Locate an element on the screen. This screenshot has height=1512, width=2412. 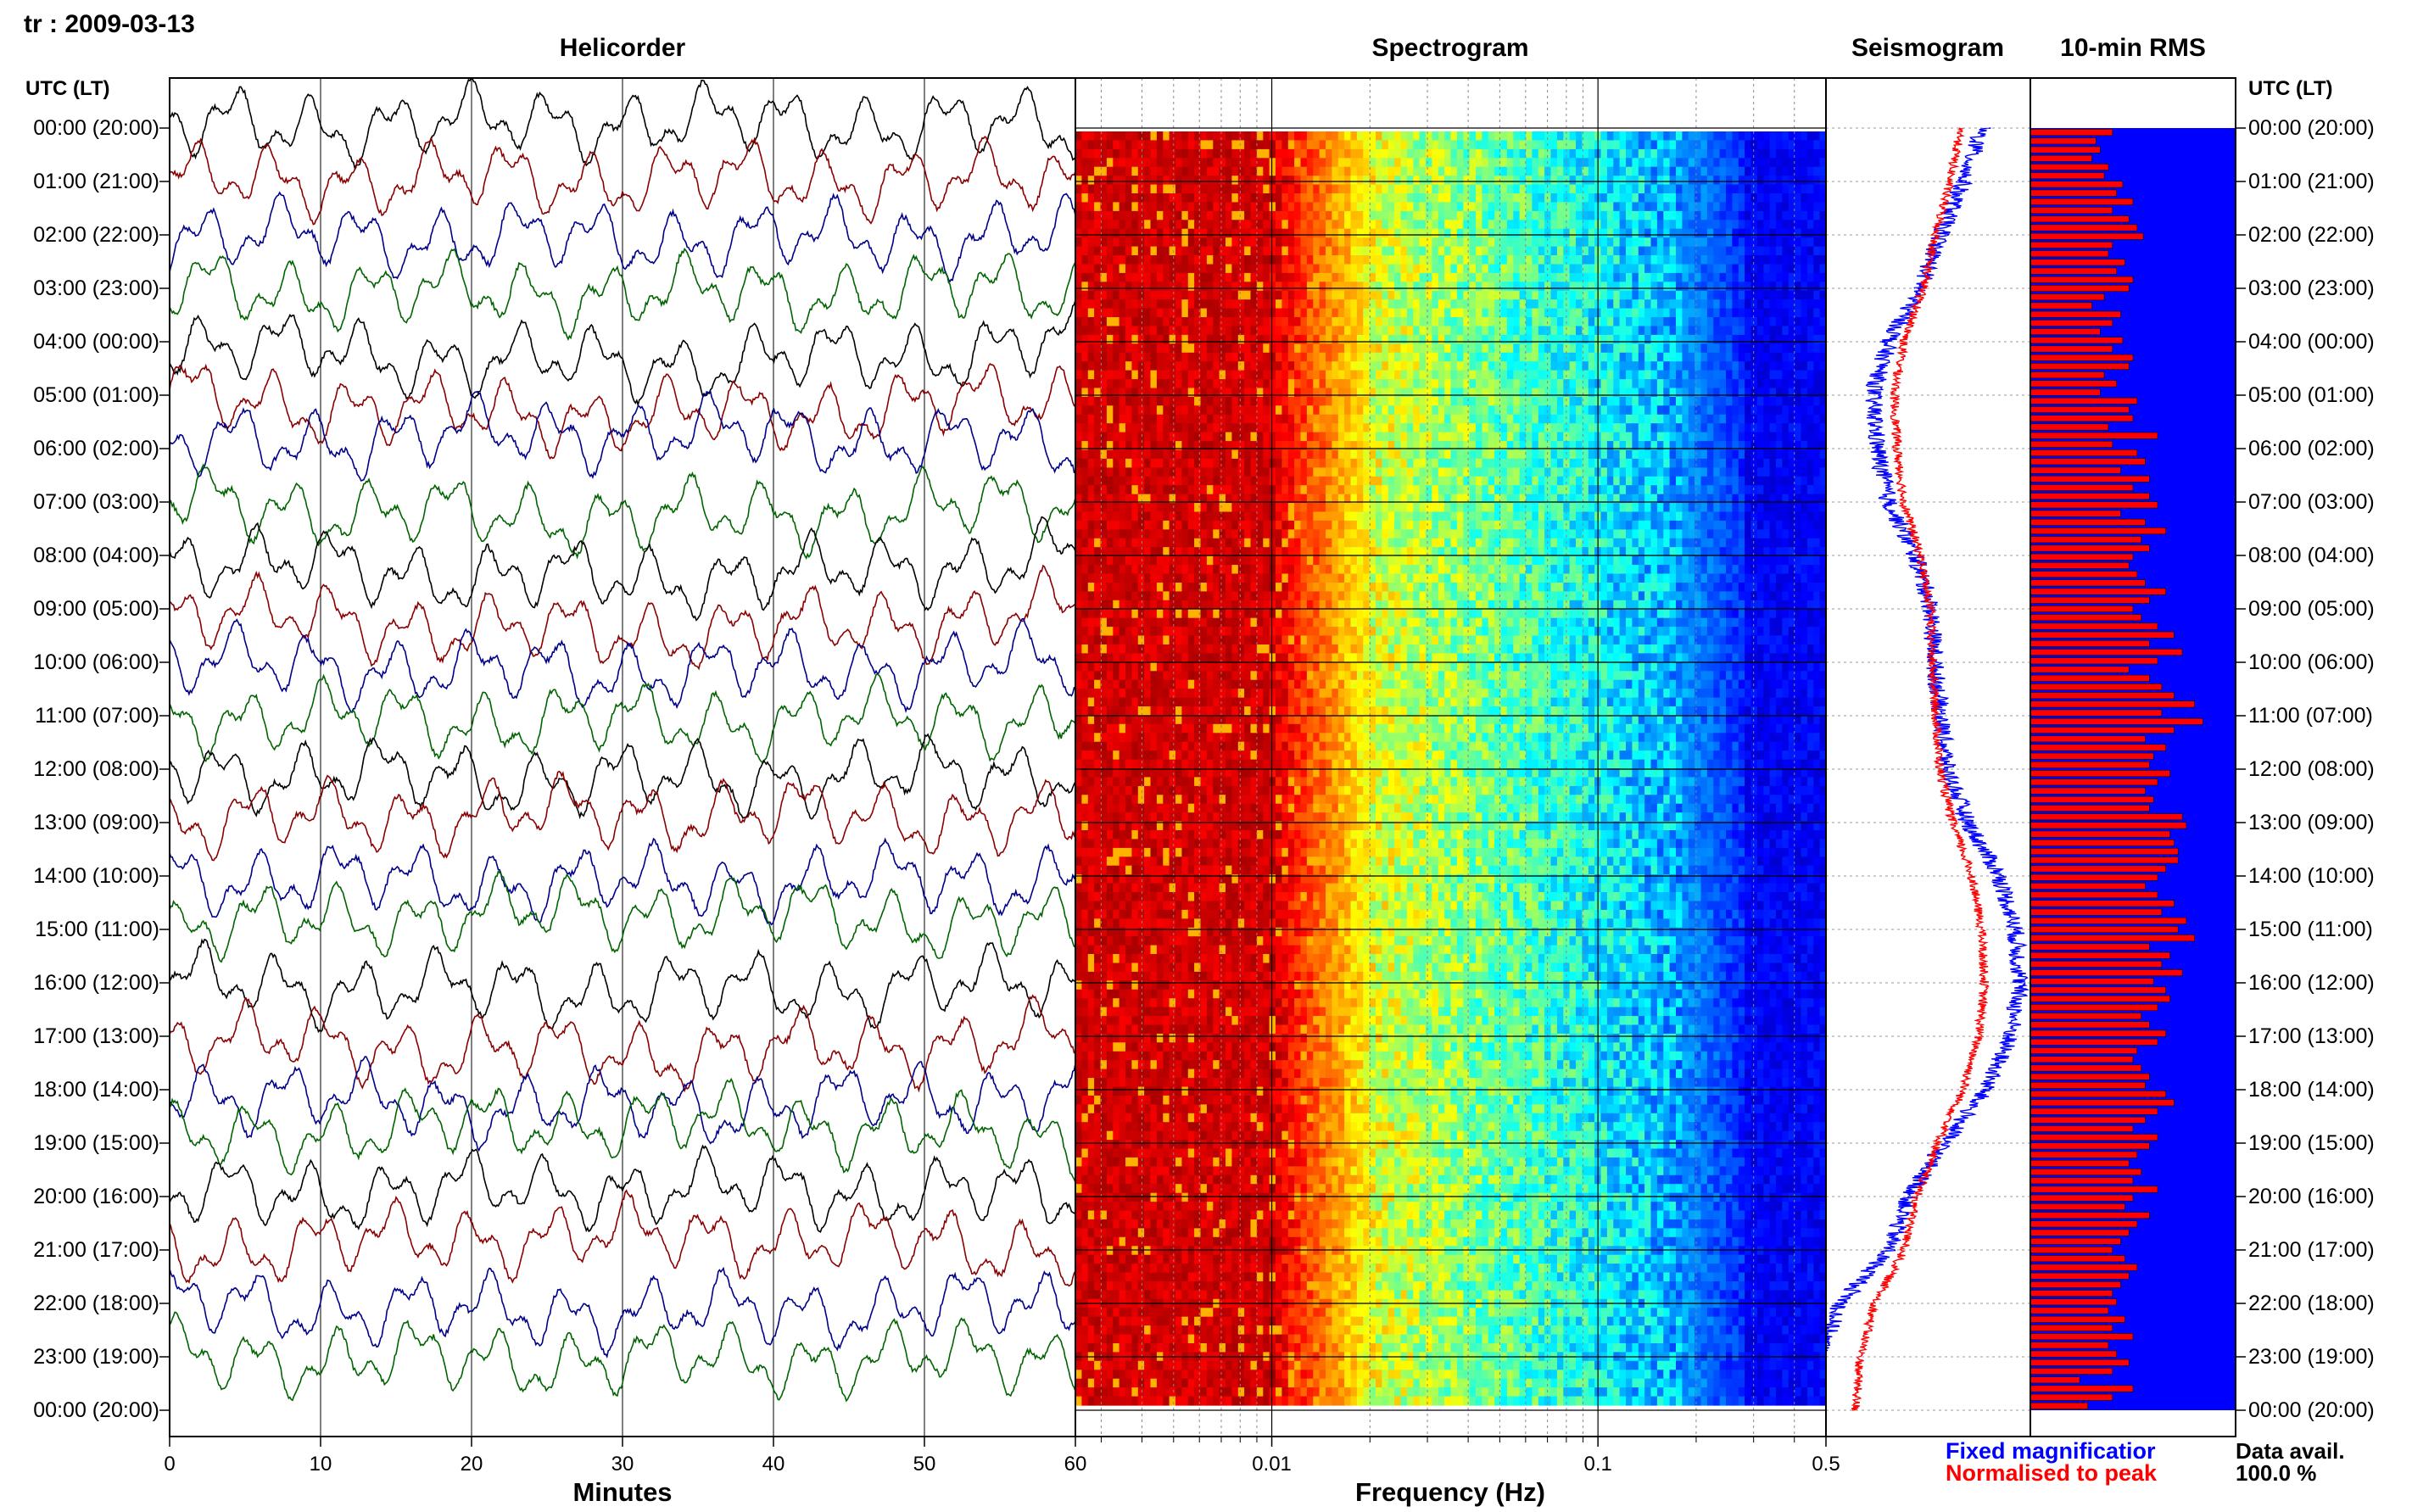
spectrogram-title: Spectrogram is located at coordinates (1449, 48).